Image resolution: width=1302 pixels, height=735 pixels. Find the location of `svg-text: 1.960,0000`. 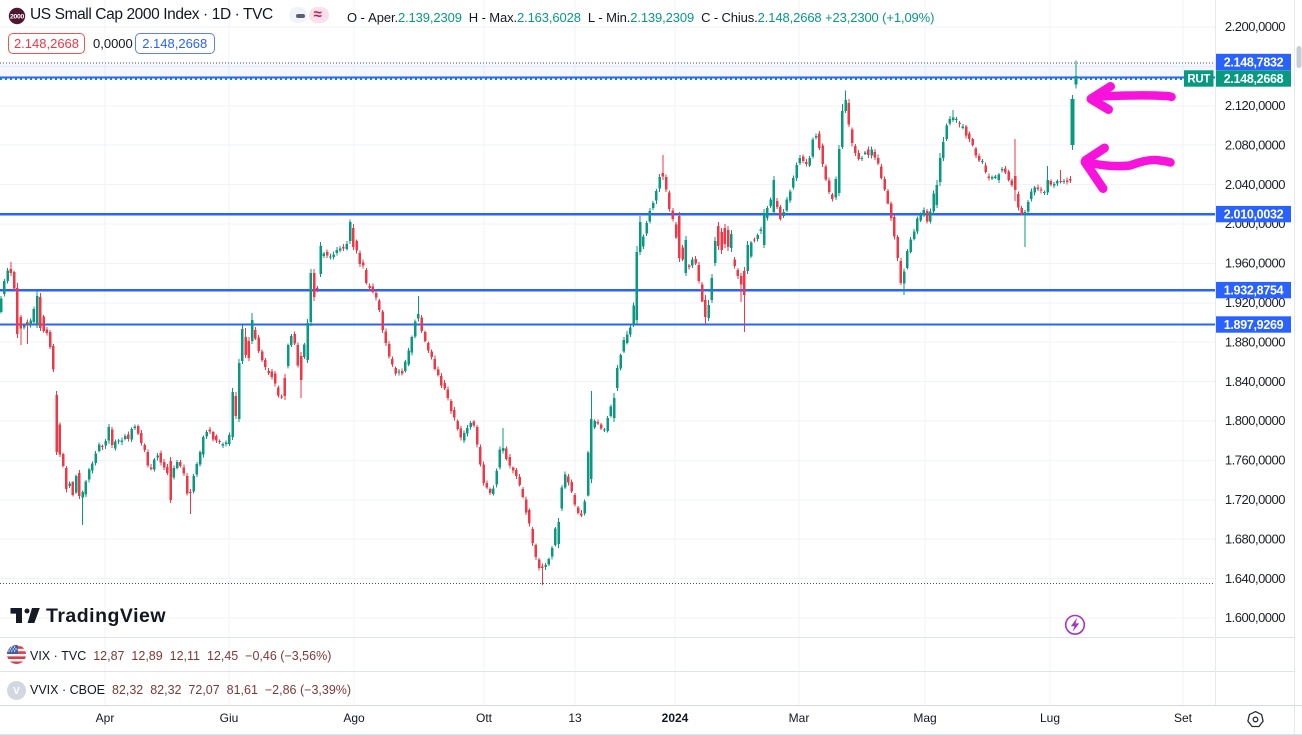

svg-text: 1.960,0000 is located at coordinates (1255, 263).